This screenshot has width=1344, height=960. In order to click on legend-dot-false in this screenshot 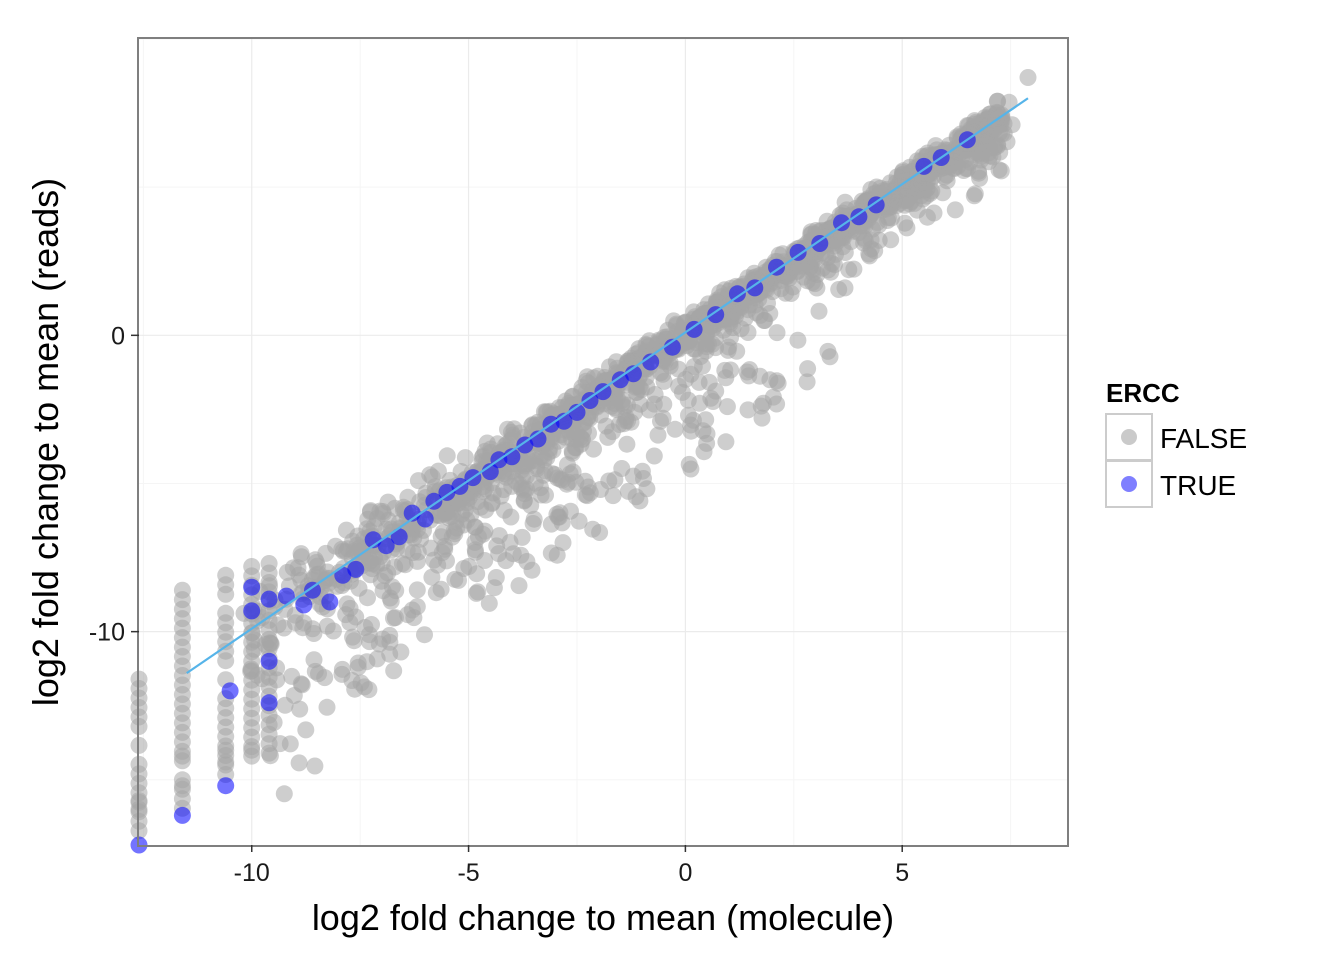, I will do `click(1129, 437)`.